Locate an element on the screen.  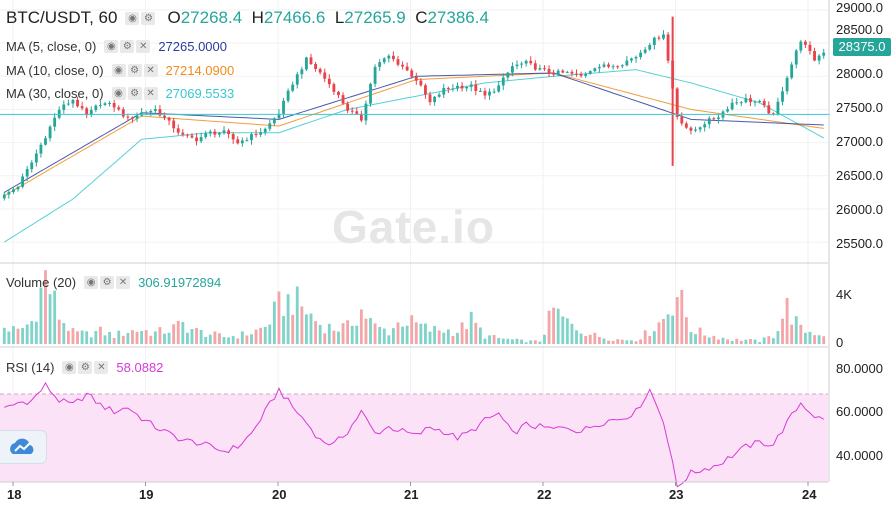
exchange-logo-button is located at coordinates (23, 447).